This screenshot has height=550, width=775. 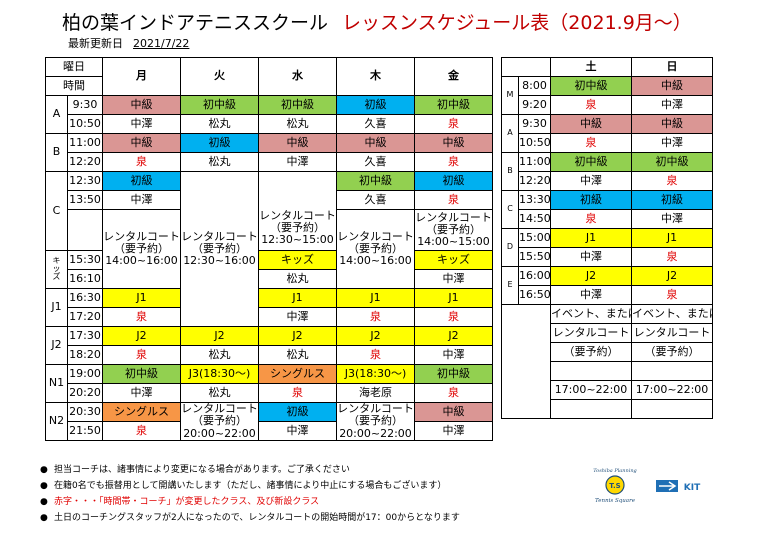 What do you see at coordinates (510, 209) in the screenshot?
I see `block-c: C` at bounding box center [510, 209].